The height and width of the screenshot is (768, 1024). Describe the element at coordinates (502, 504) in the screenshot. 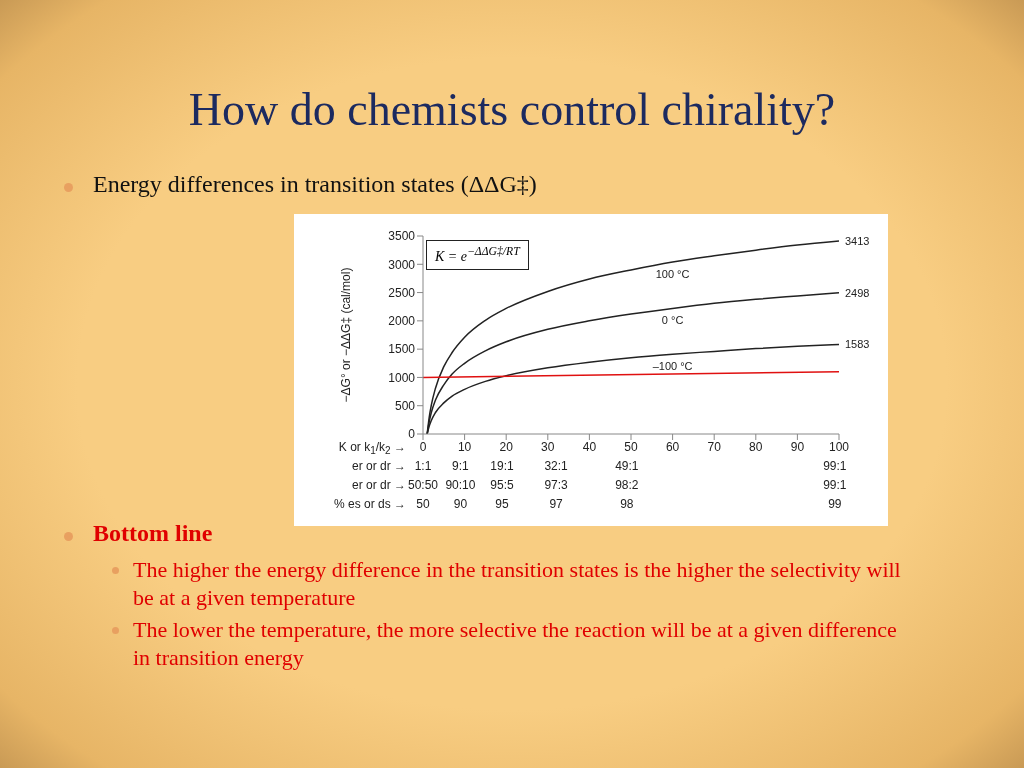

I see `text: 95` at that location.